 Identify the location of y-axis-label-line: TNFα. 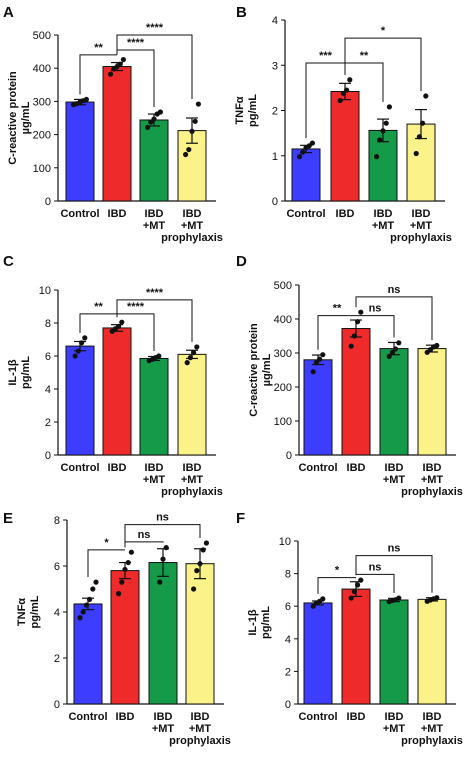
(22, 612).